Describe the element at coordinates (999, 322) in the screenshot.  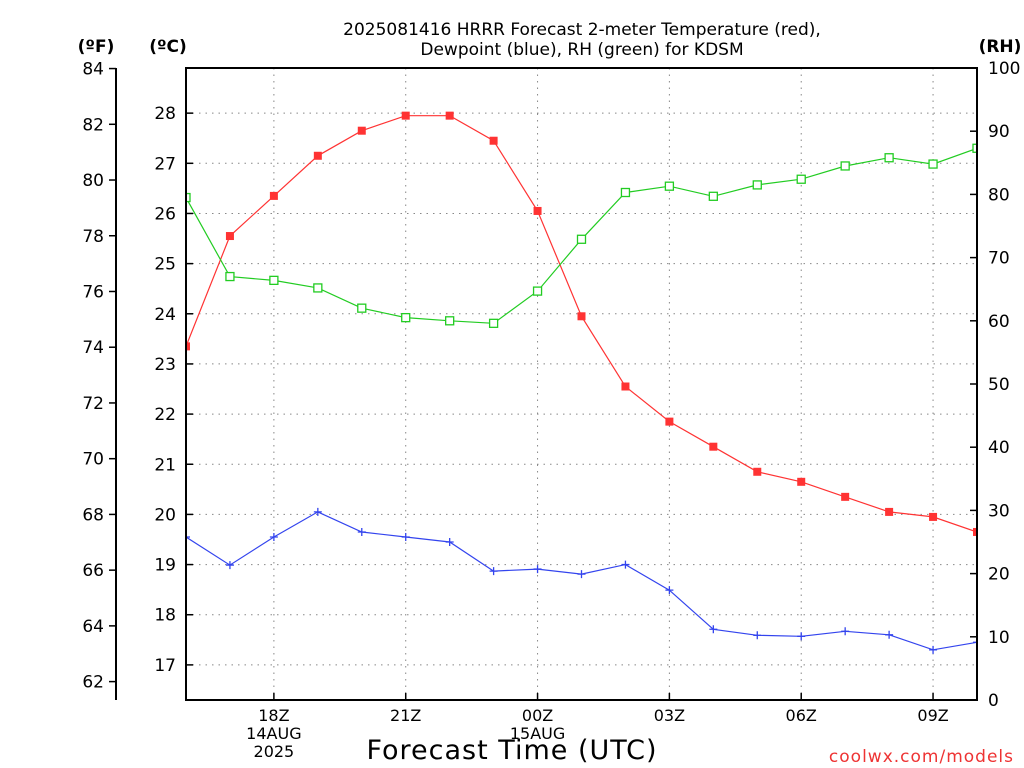
I see `rh-tick-label: 60` at that location.